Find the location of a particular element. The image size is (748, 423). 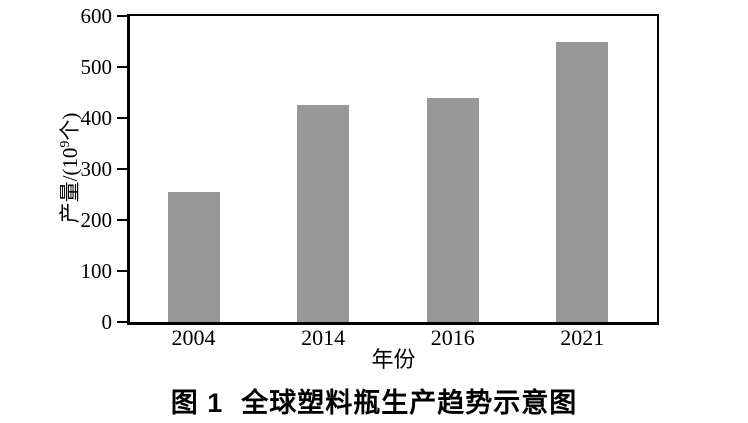

y-tick-label: 300 is located at coordinates (96, 169).